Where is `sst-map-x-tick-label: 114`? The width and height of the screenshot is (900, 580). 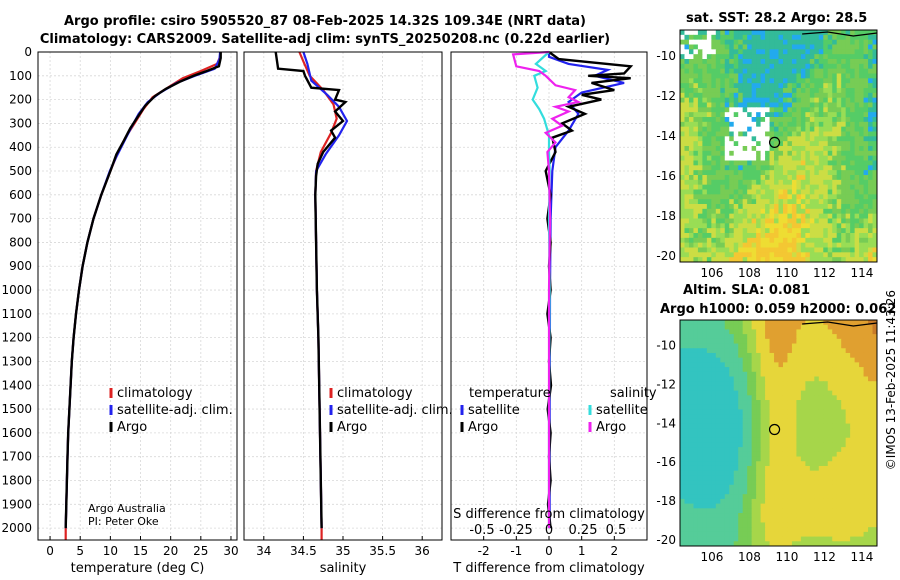
sst-map-x-tick-label: 114 is located at coordinates (862, 273).